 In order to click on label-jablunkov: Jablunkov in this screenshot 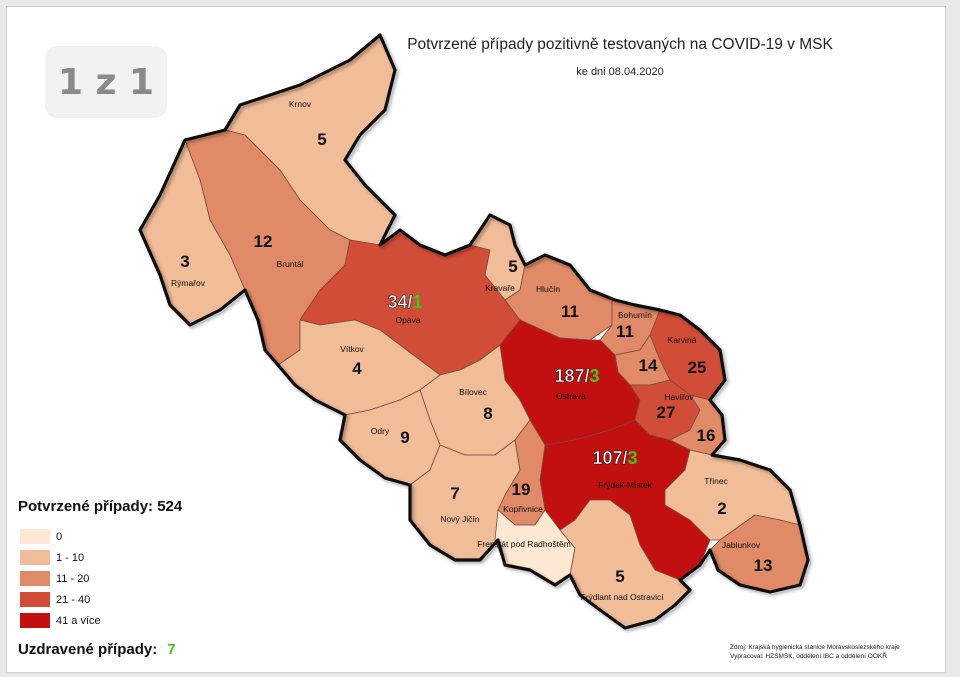, I will do `click(741, 545)`.